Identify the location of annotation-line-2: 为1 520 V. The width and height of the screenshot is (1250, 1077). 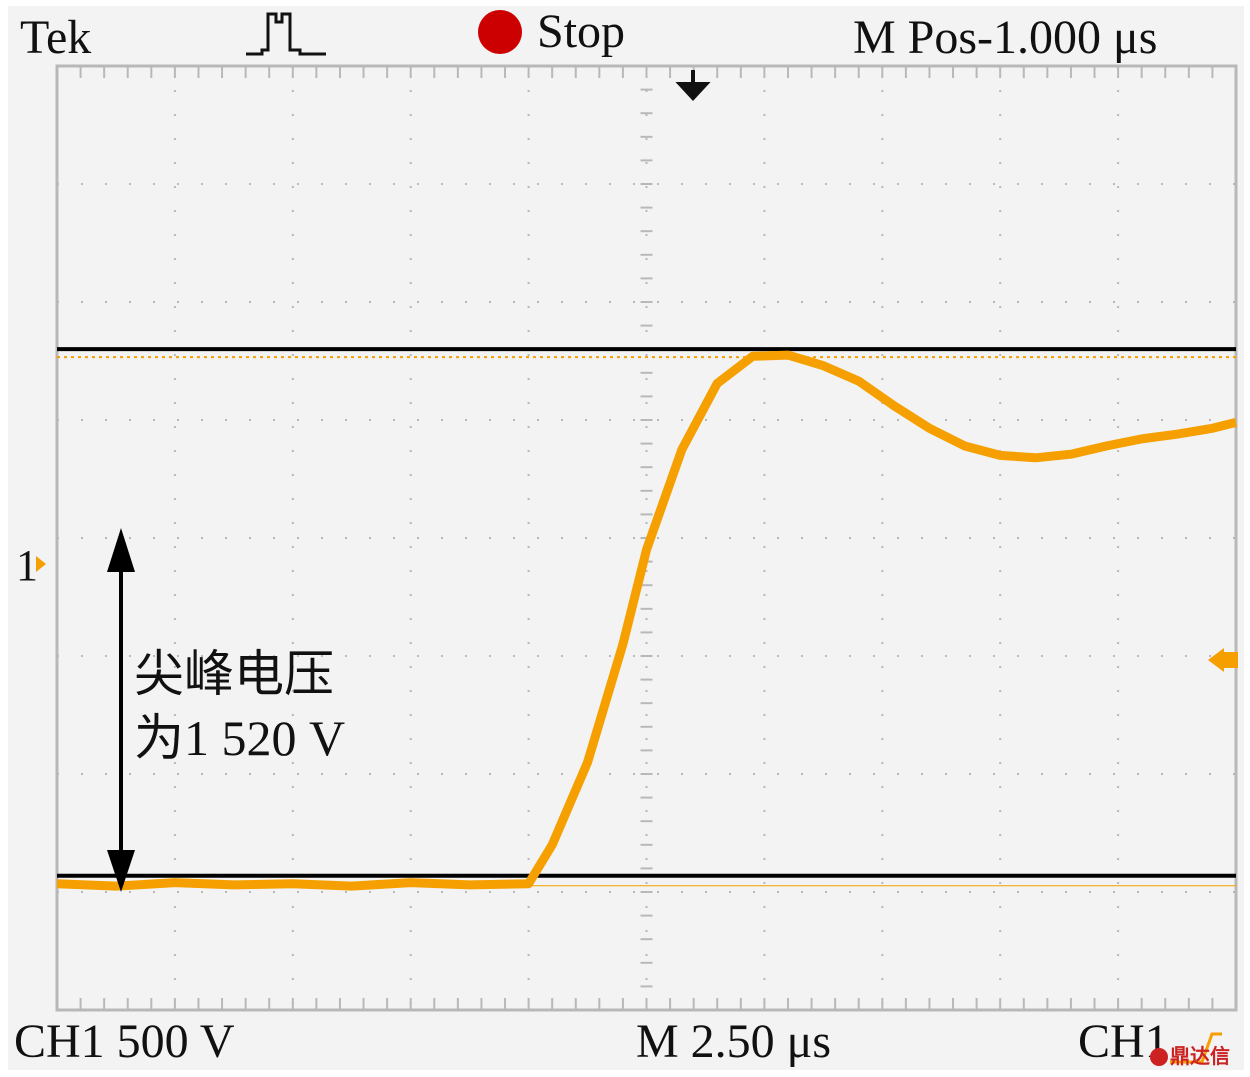
(240, 738).